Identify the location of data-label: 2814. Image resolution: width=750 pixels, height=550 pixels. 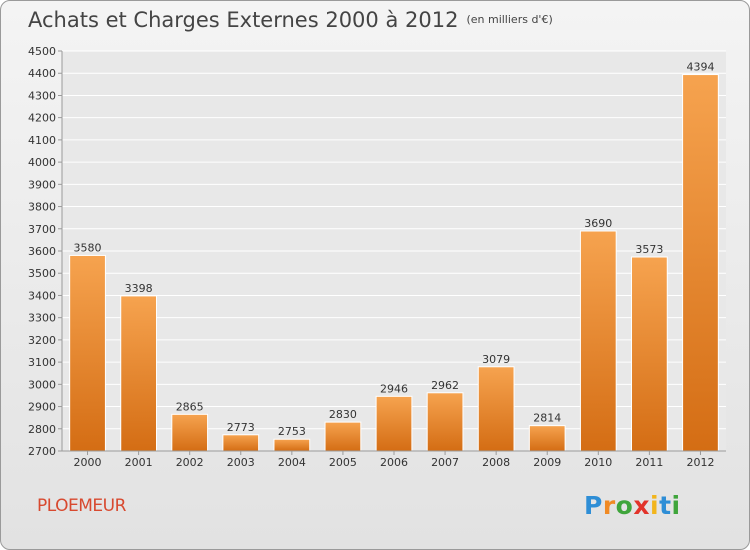
(547, 418).